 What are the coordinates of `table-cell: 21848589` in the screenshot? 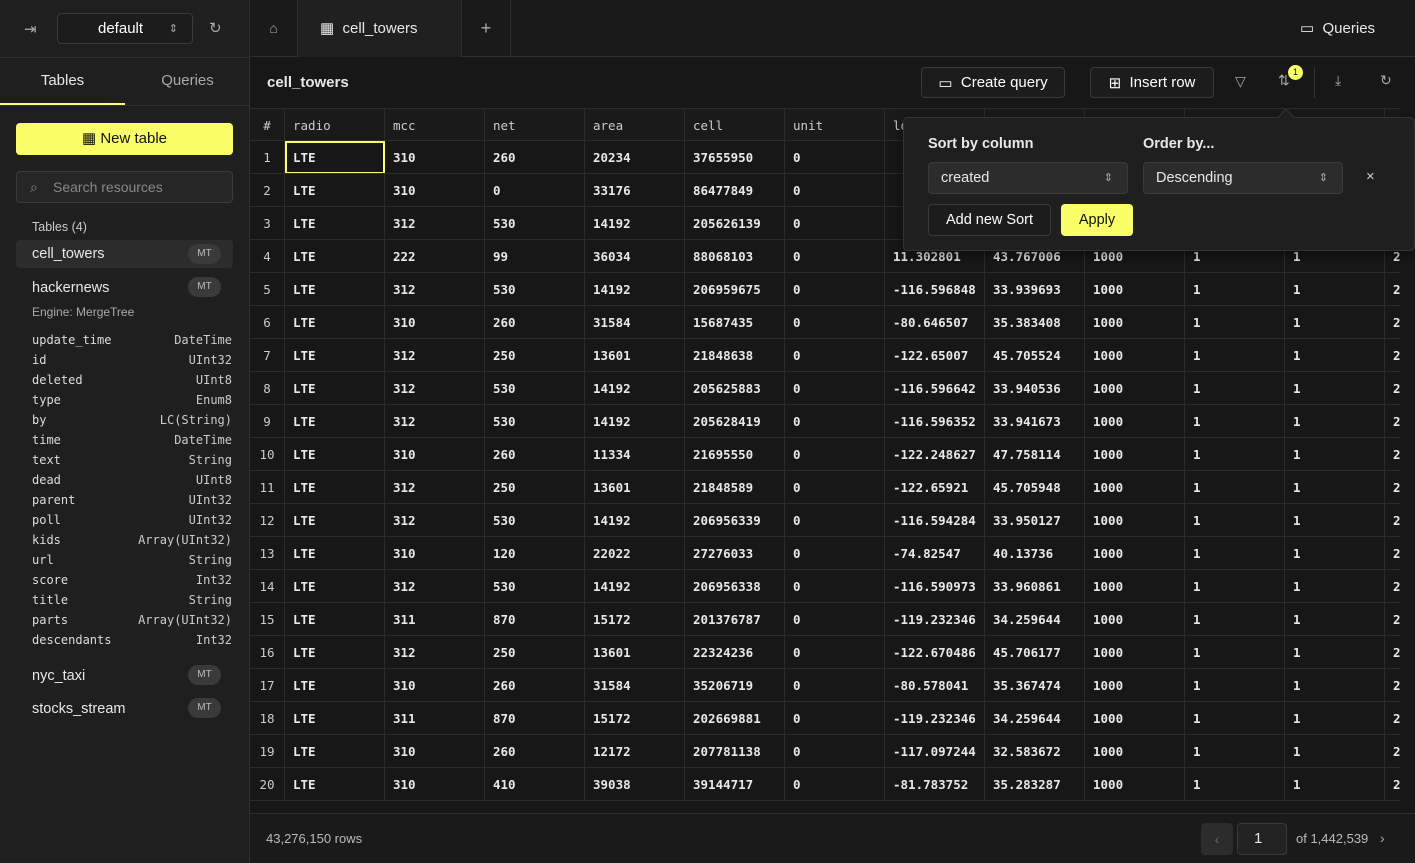 It's located at (735, 487).